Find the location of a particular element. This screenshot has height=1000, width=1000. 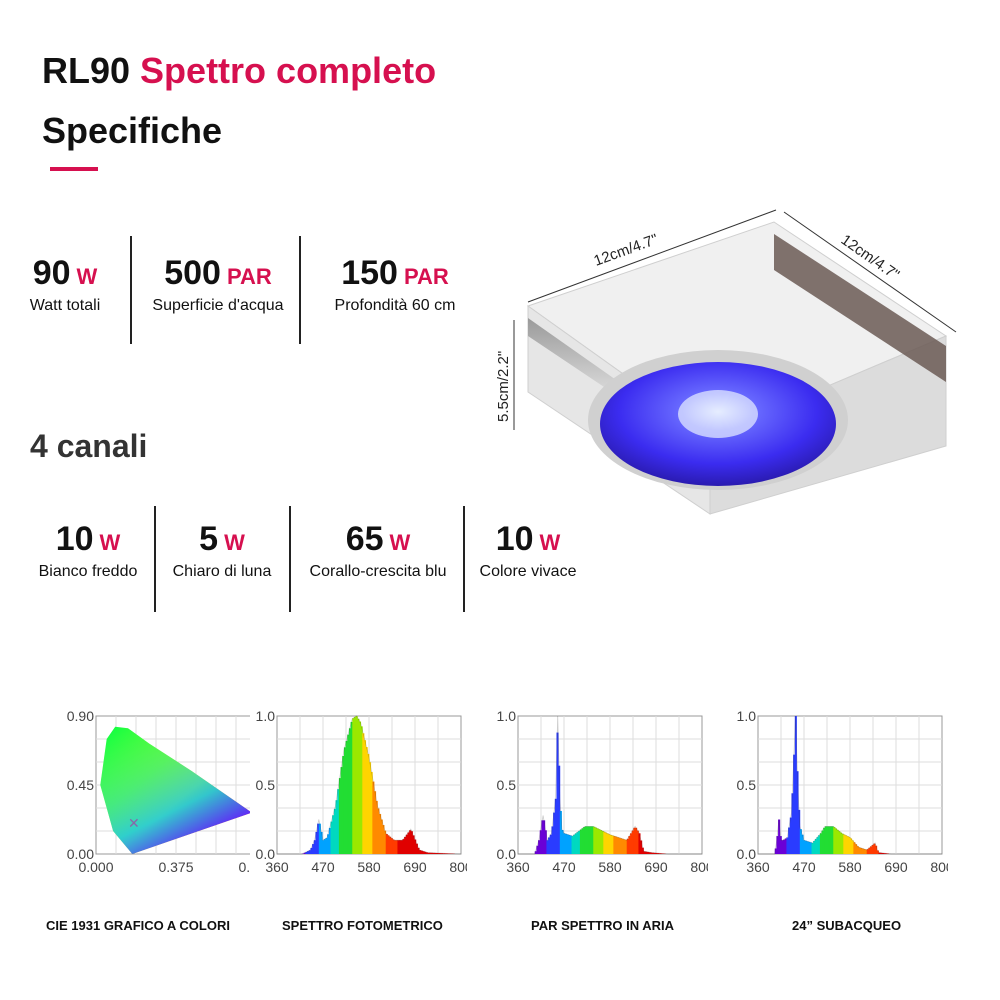

underwater-spectrum-line is located at coordinates (850, 785).